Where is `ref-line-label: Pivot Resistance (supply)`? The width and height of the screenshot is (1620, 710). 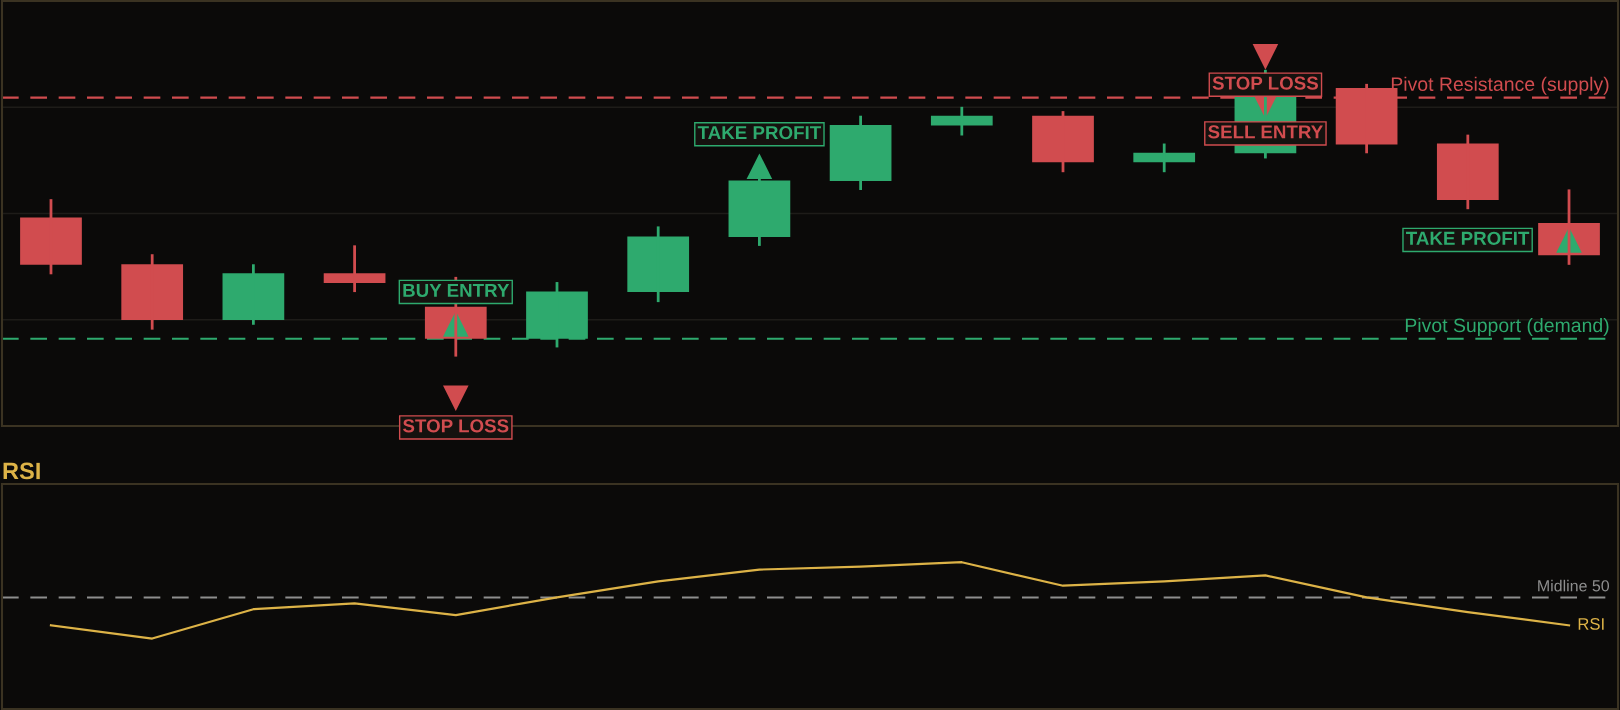
ref-line-label: Pivot Resistance (supply) is located at coordinates (1500, 85).